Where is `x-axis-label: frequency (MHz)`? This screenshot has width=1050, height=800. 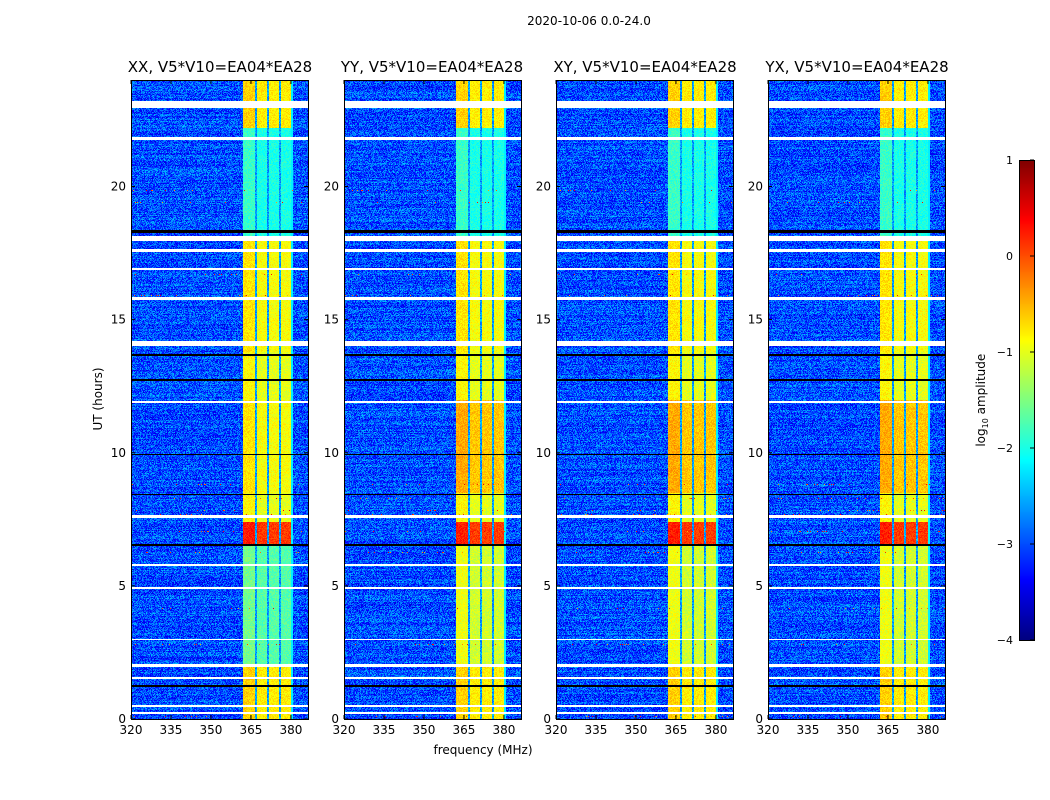
x-axis-label: frequency (MHz) is located at coordinates (483, 750).